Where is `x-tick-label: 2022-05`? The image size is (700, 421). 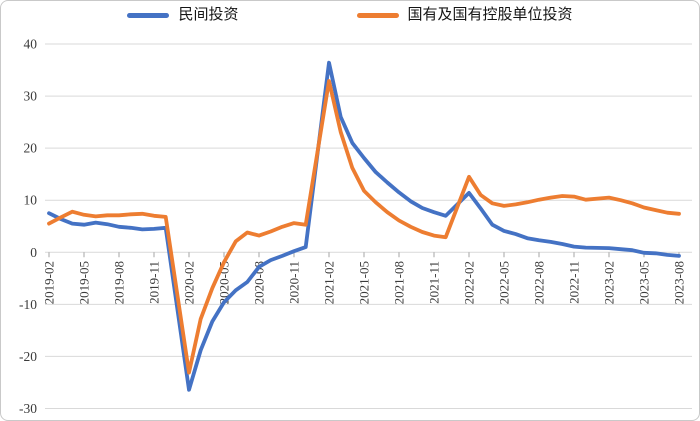
x-tick-label: 2022-05 is located at coordinates (504, 282).